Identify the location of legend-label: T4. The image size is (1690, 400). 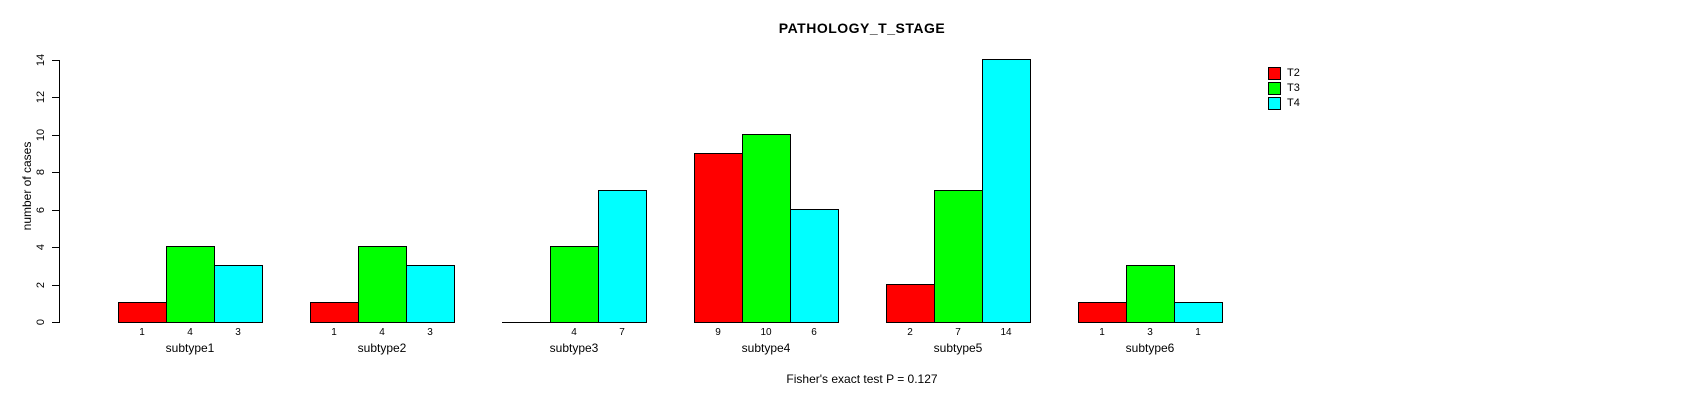
(1293, 103).